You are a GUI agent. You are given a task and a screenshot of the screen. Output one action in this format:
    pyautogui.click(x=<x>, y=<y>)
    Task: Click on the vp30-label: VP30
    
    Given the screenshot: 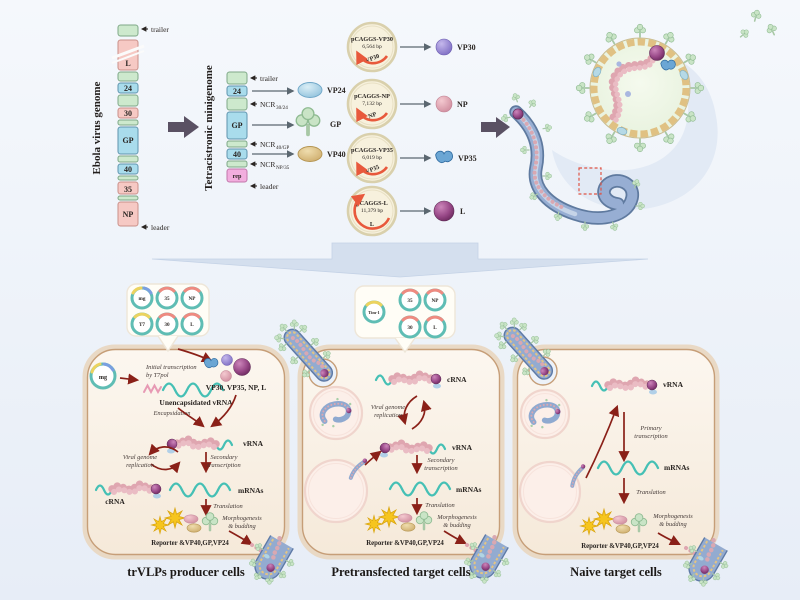 What is the action you would take?
    pyautogui.click(x=466, y=47)
    